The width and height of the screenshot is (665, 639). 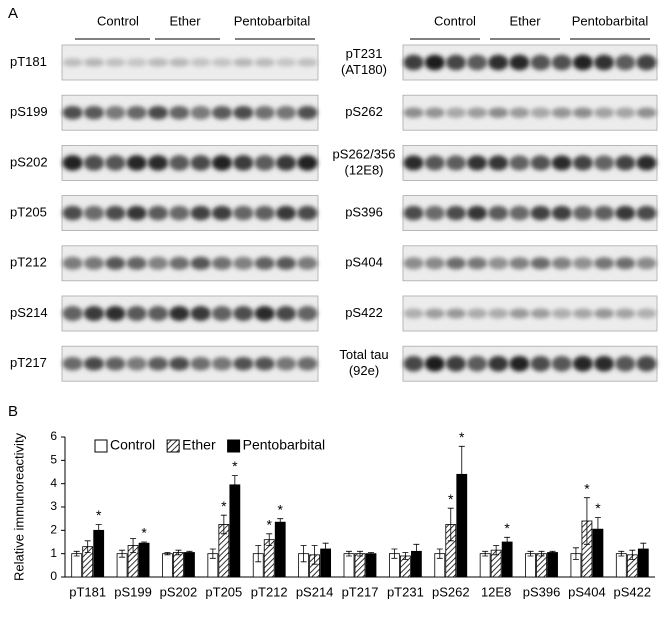 I want to click on panel-label: B, so click(x=13, y=411).